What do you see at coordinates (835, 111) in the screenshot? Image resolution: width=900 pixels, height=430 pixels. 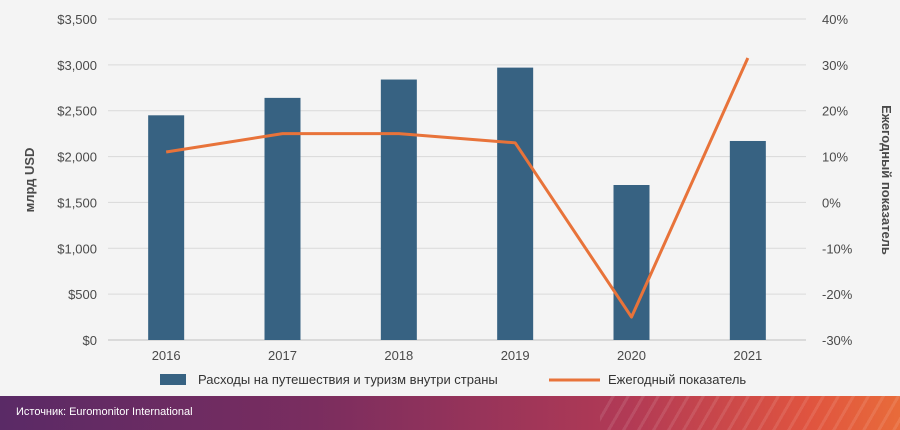 I see `y2-tick-label: 20%` at bounding box center [835, 111].